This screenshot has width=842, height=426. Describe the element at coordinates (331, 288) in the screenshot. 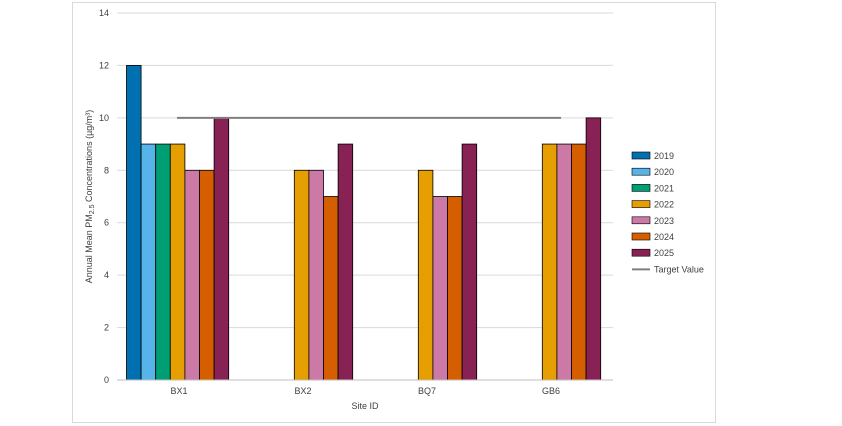

I see `bar-BX2-2024` at that location.